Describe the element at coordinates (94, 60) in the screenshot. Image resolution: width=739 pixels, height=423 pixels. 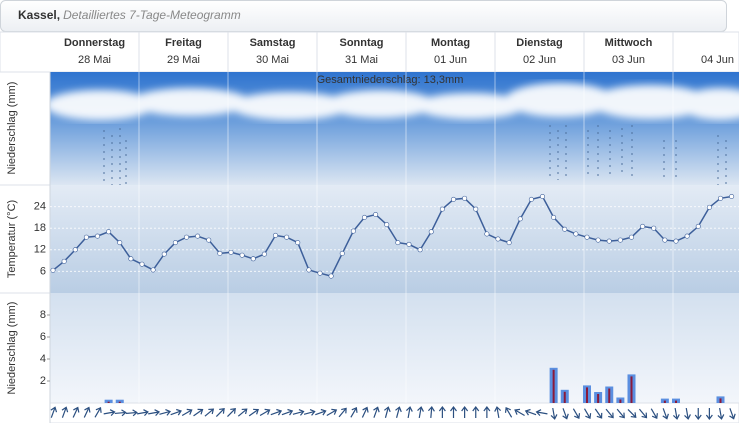
I see `day-date: 28 Mai` at that location.